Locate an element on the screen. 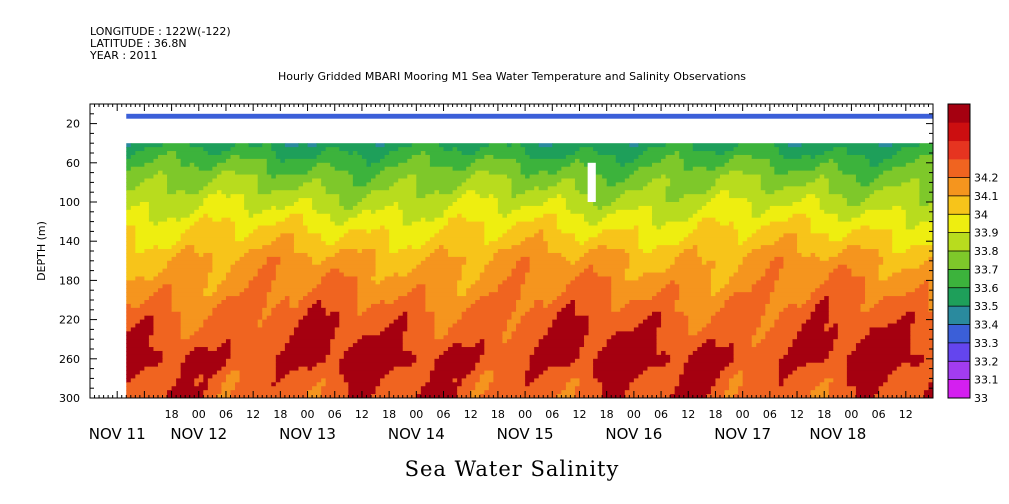  missing-data-regions is located at coordinates (591, 182).